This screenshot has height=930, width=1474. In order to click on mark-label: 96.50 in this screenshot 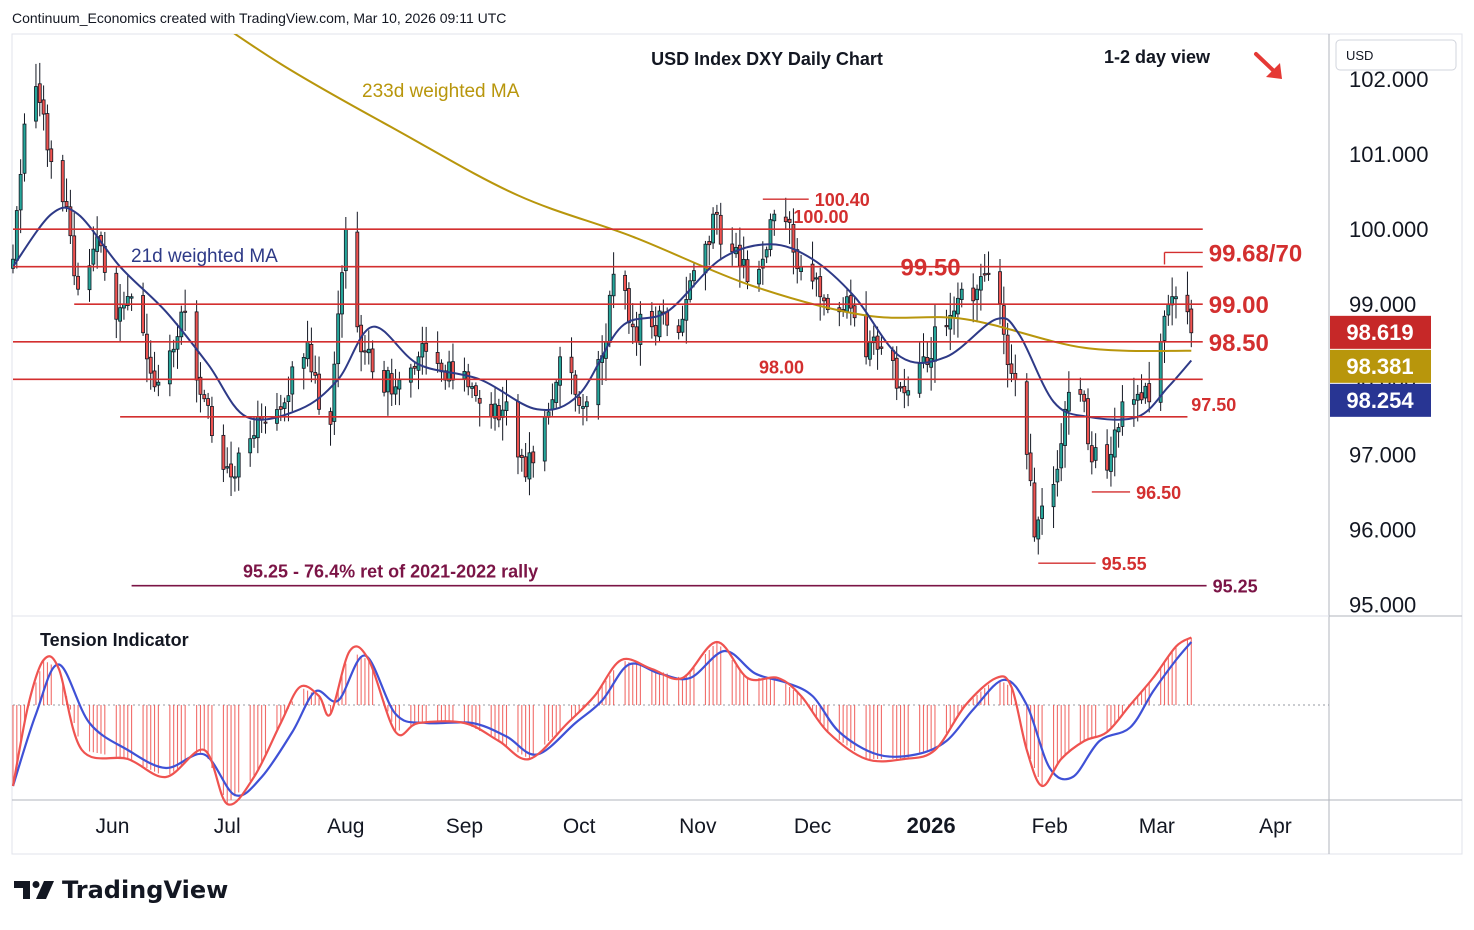, I will do `click(1158, 493)`.